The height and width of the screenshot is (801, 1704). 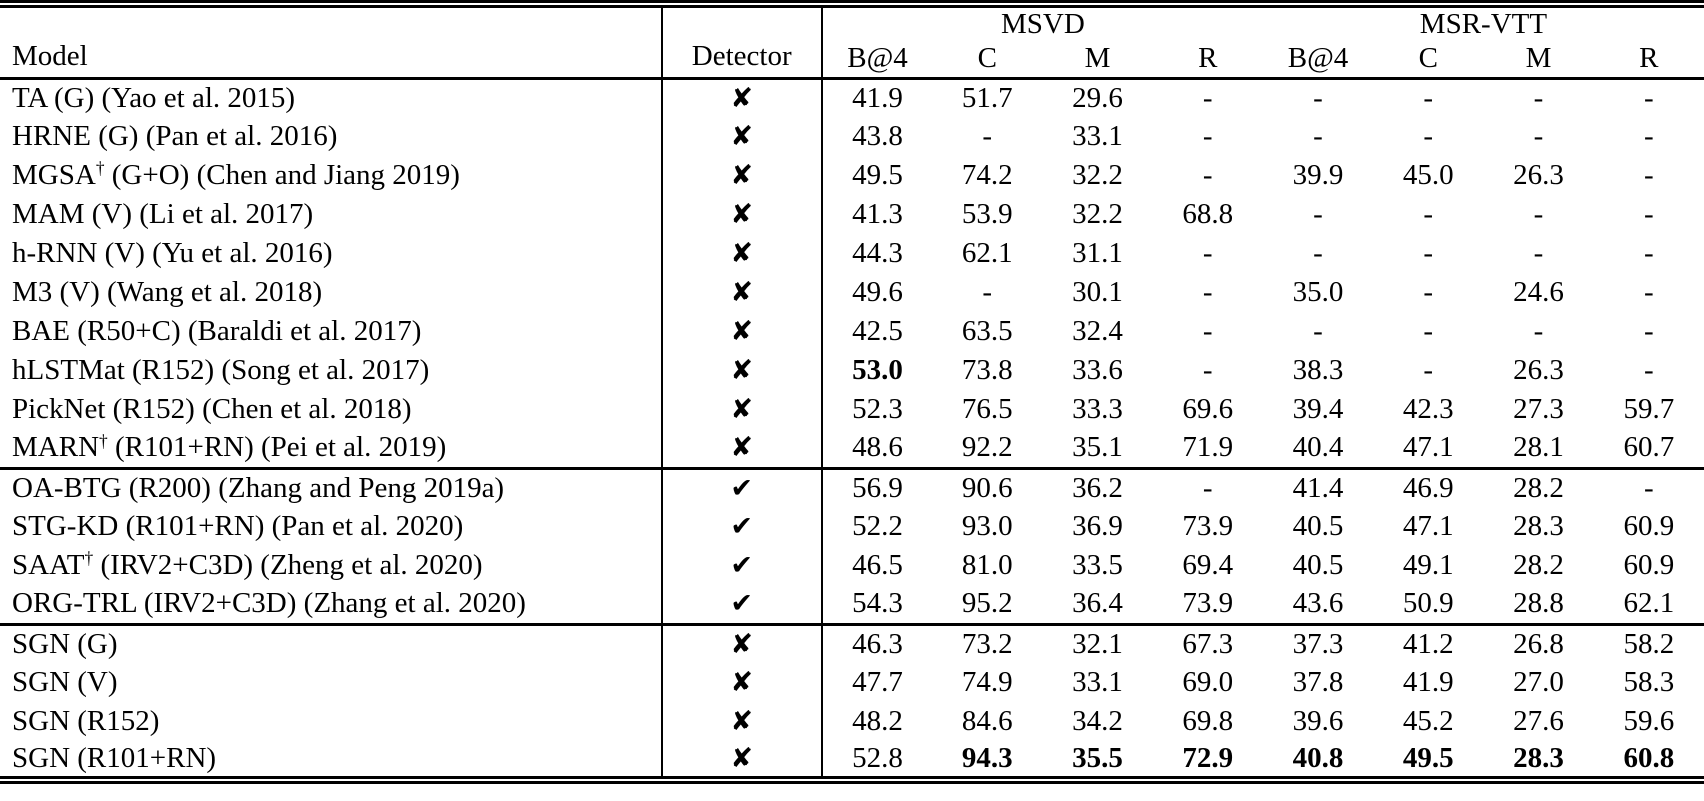 What do you see at coordinates (877, 721) in the screenshot?
I see `metric-value-cell: 48.2` at bounding box center [877, 721].